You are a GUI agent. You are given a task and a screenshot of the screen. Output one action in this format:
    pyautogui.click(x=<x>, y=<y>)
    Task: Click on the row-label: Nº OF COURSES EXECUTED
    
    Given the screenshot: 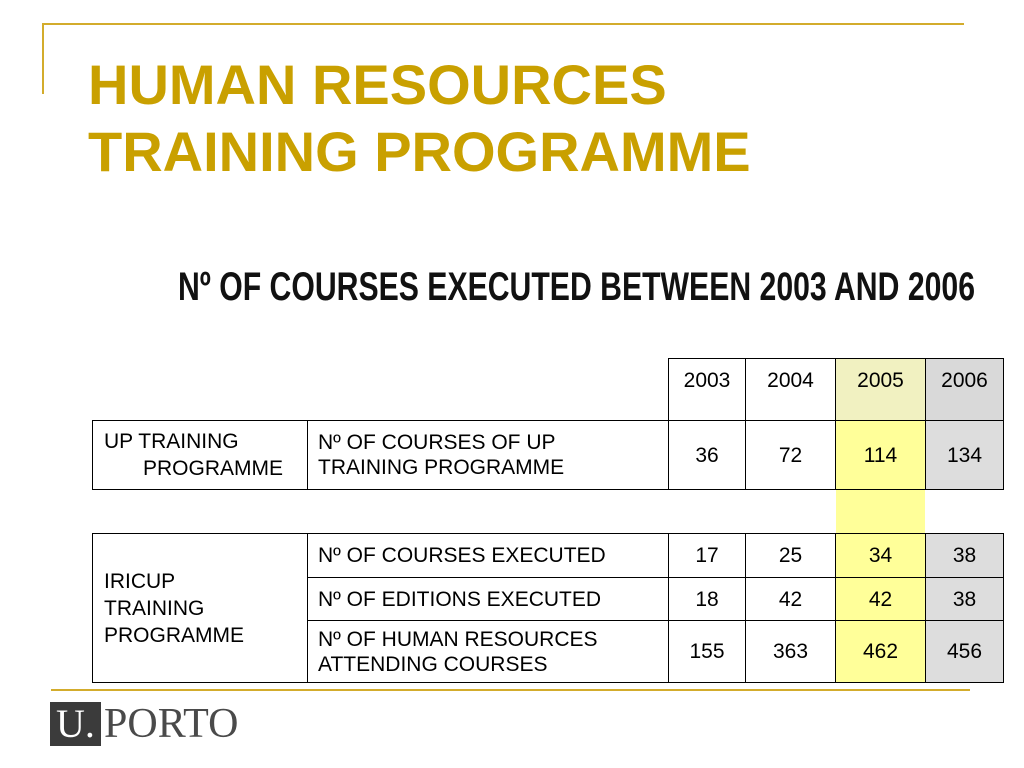 What is the action you would take?
    pyautogui.click(x=462, y=555)
    